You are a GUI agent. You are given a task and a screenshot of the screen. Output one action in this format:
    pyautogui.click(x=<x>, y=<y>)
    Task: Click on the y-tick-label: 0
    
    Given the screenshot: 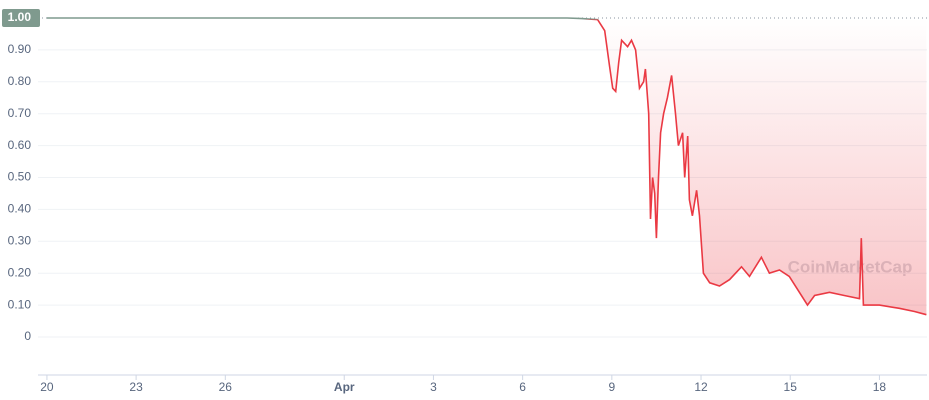 What is the action you would take?
    pyautogui.click(x=27, y=336)
    